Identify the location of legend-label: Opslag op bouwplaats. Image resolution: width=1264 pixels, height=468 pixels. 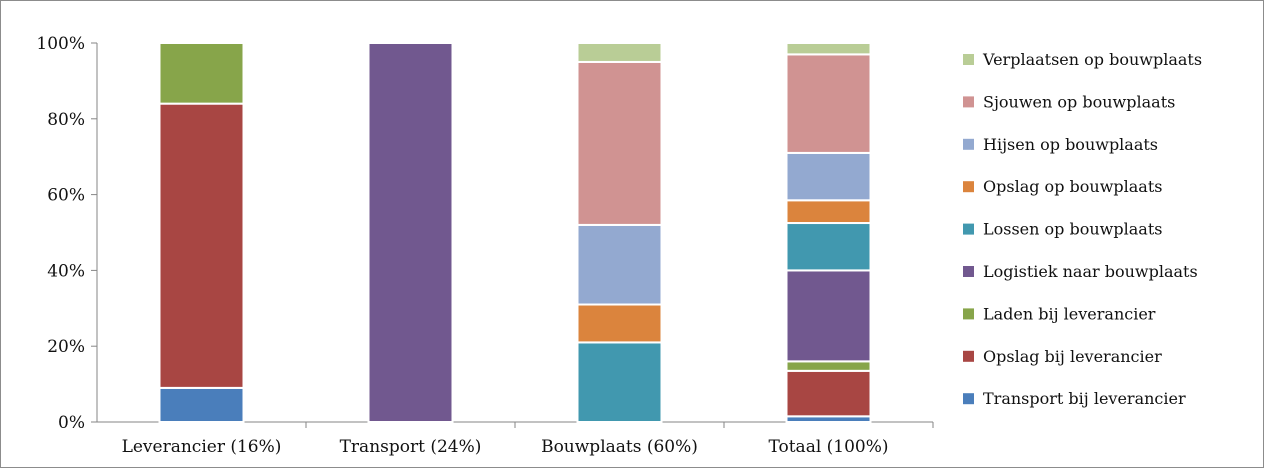
(1072, 186).